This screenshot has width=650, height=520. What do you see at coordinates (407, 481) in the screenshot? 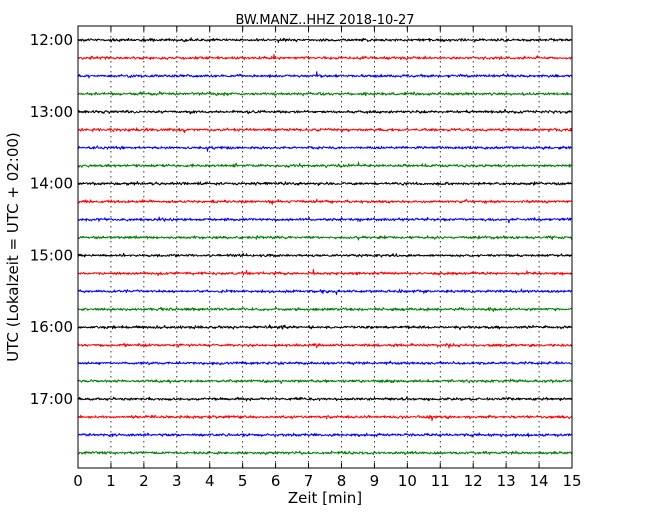
I see `x-tick-label: 10` at bounding box center [407, 481].